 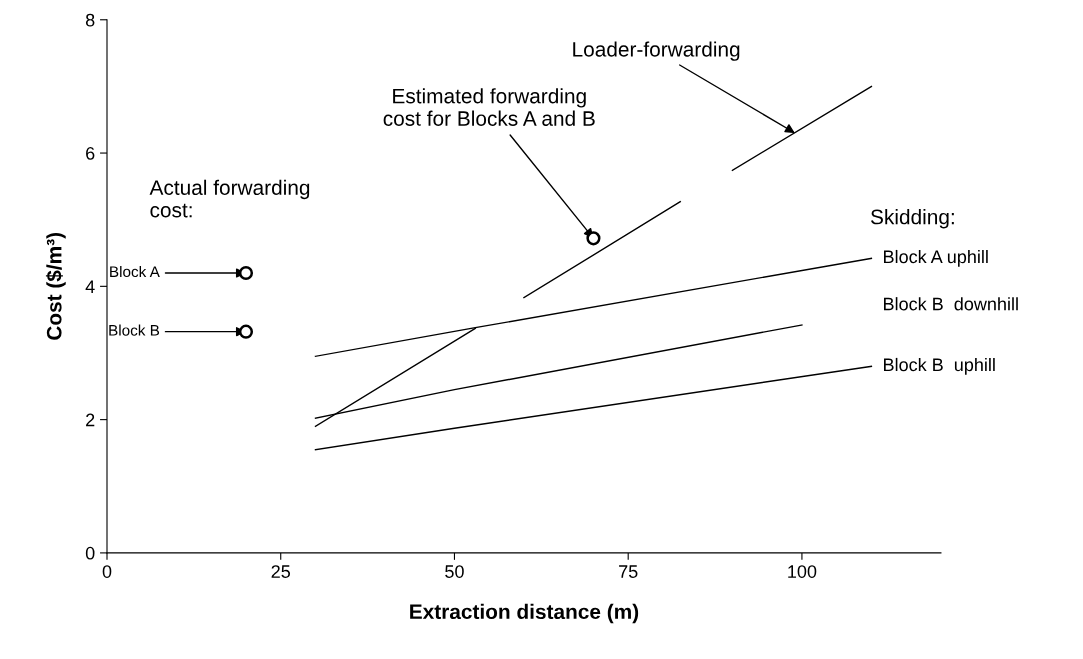 I want to click on x-tick-label: 75, so click(x=628, y=571).